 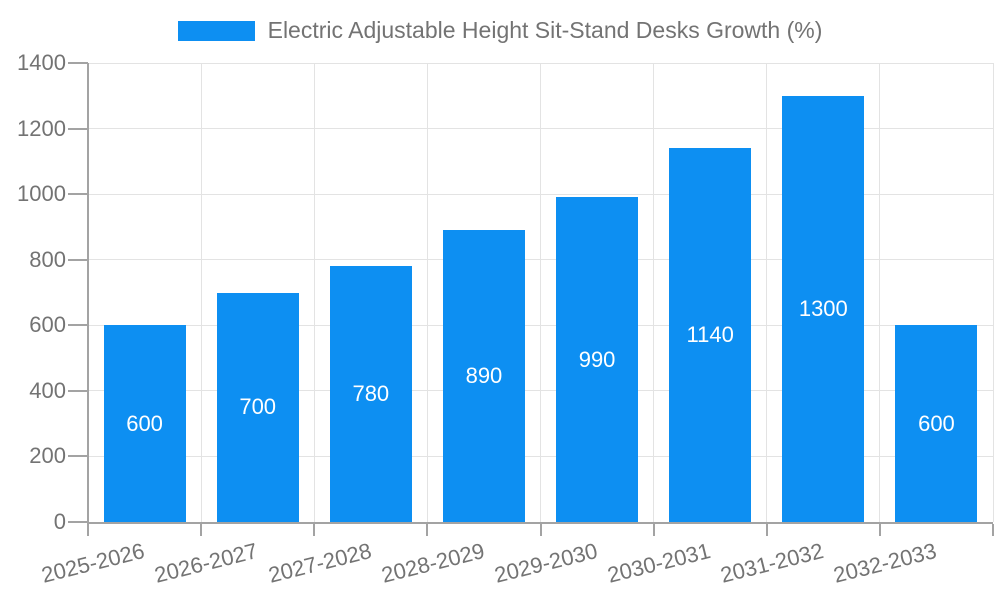 I want to click on bar: 700, so click(x=257, y=407).